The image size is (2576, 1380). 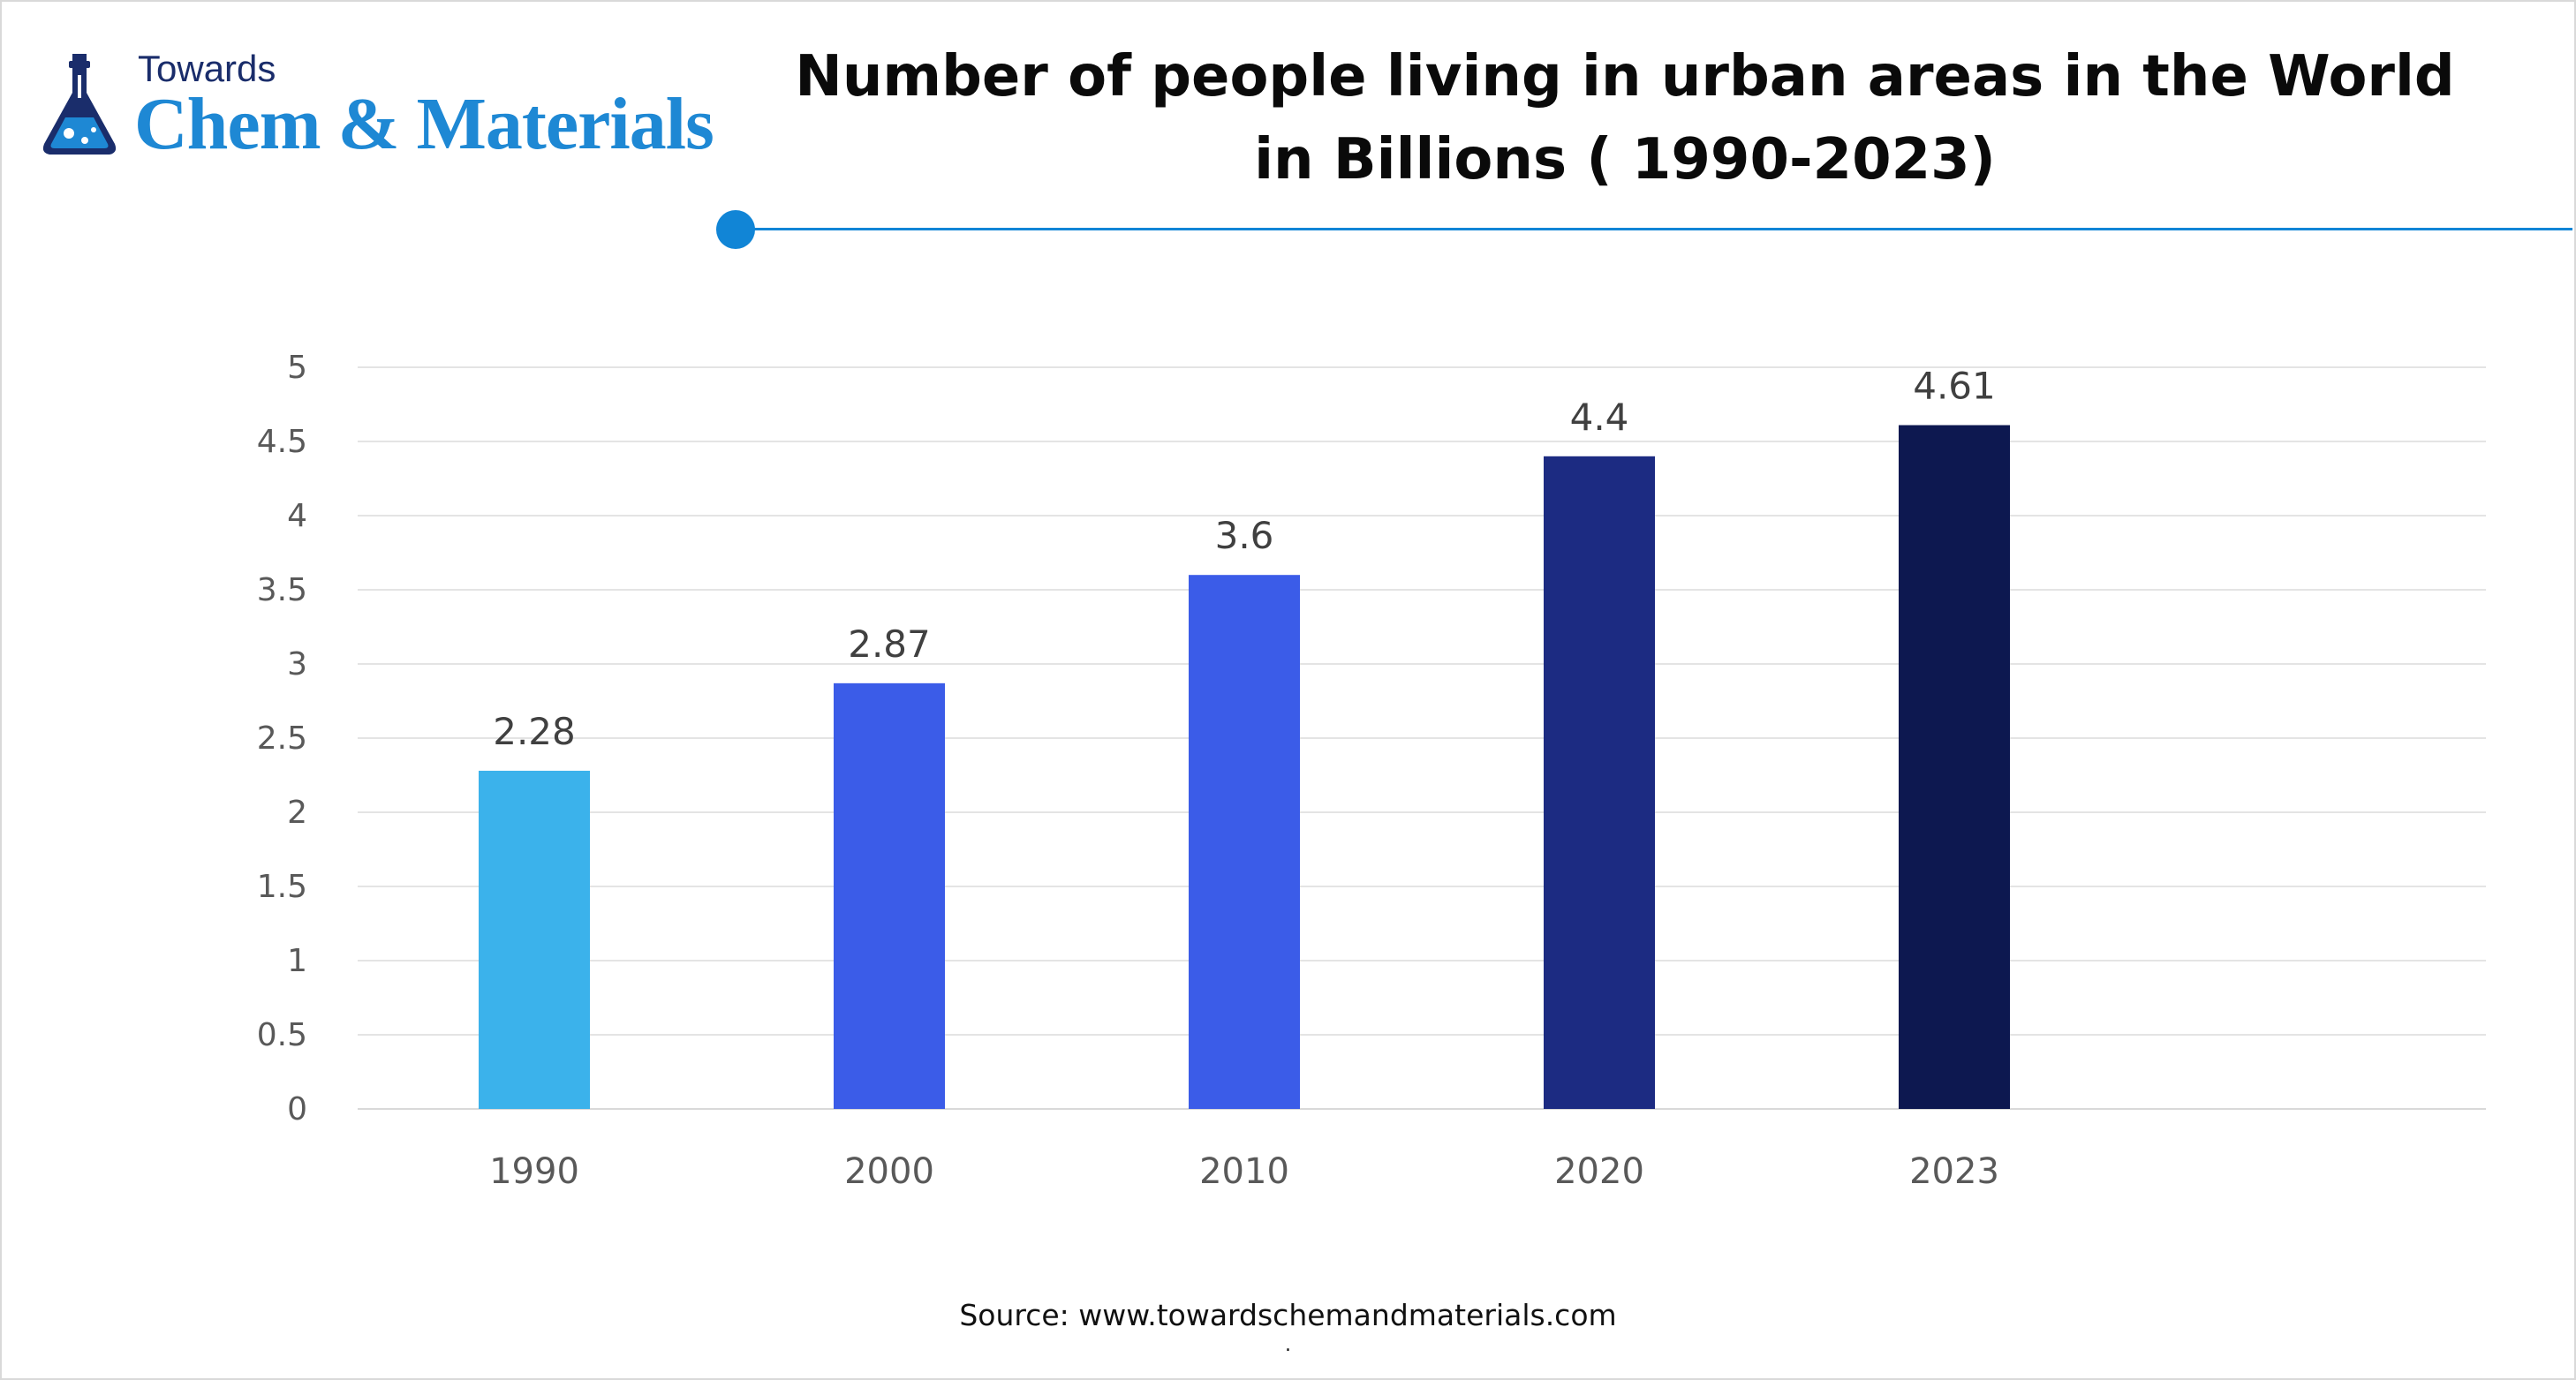 What do you see at coordinates (297, 368) in the screenshot?
I see `y-tick-label: 5` at bounding box center [297, 368].